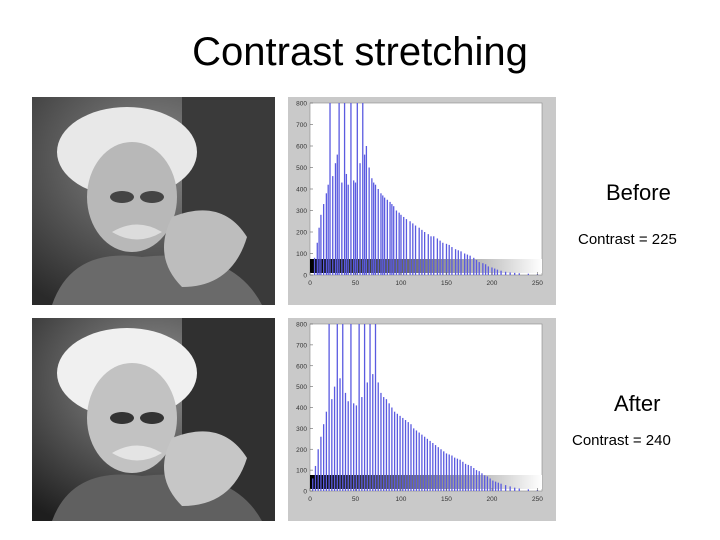 The image size is (720, 540). I want to click on after-contrast-label: Contrast = 240, so click(621, 440).